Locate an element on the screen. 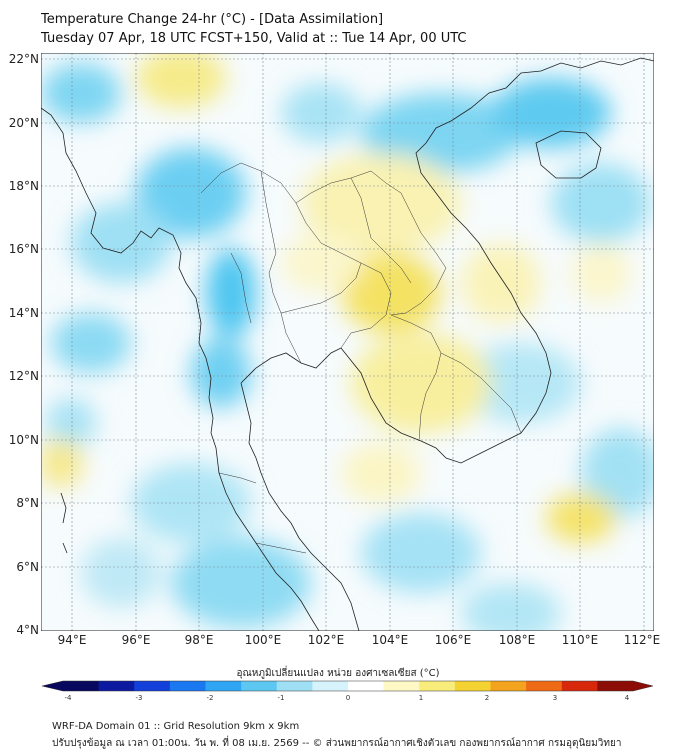 The width and height of the screenshot is (676, 756). lat-label: 20°N is located at coordinates (23, 123).